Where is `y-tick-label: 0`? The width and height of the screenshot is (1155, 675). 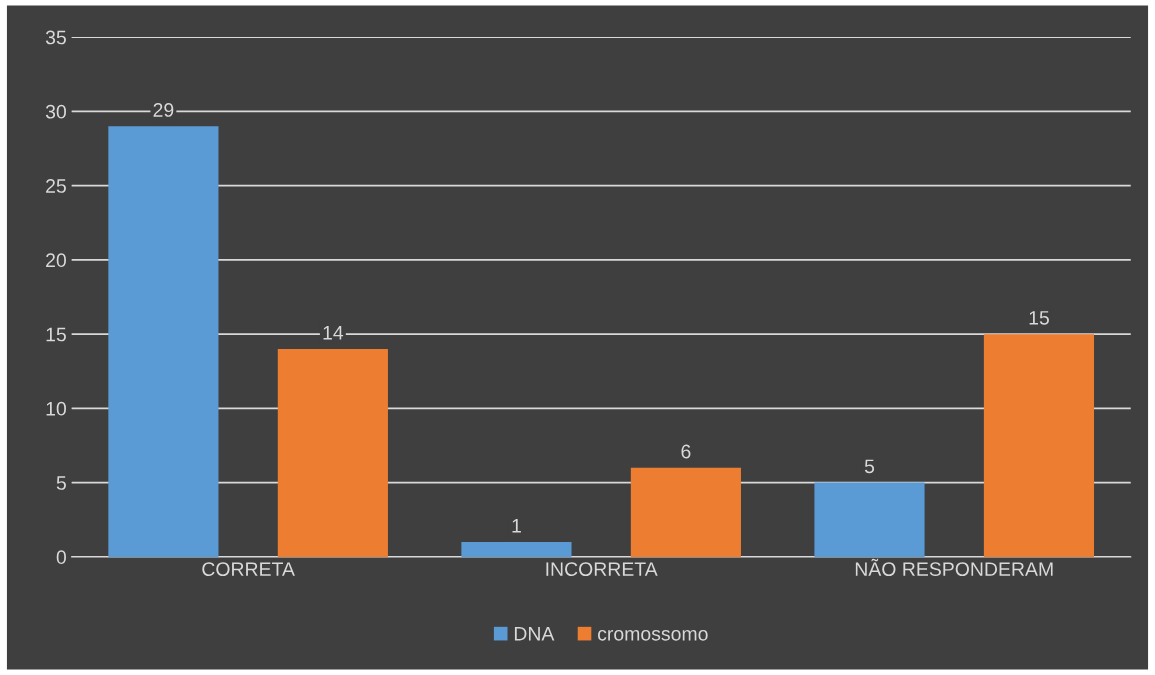 y-tick-label: 0 is located at coordinates (61, 557).